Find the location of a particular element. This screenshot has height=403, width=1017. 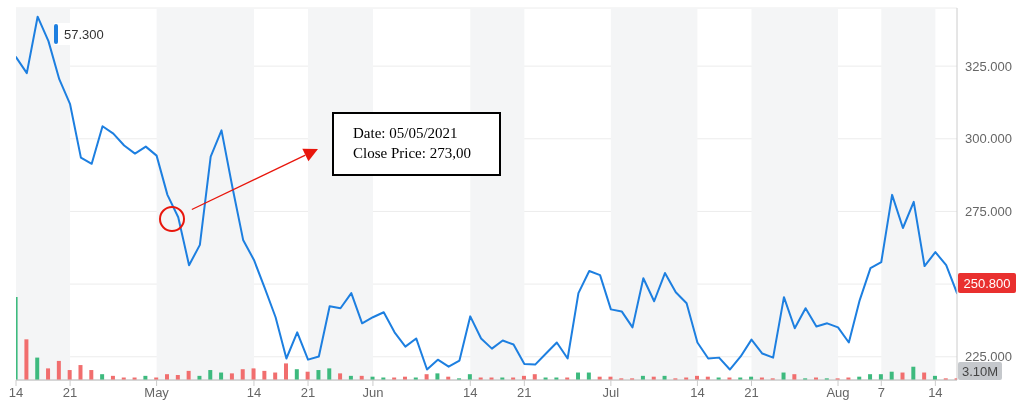

annotation: 57.300 is located at coordinates (84, 34).